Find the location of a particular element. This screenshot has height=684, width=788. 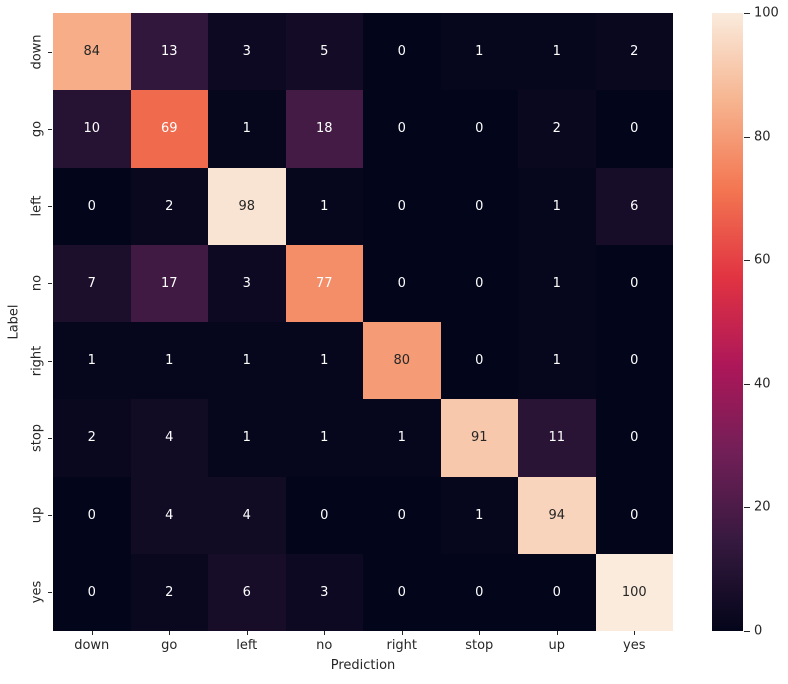

heatmap-cell-up-stop: 1 is located at coordinates (479, 515).